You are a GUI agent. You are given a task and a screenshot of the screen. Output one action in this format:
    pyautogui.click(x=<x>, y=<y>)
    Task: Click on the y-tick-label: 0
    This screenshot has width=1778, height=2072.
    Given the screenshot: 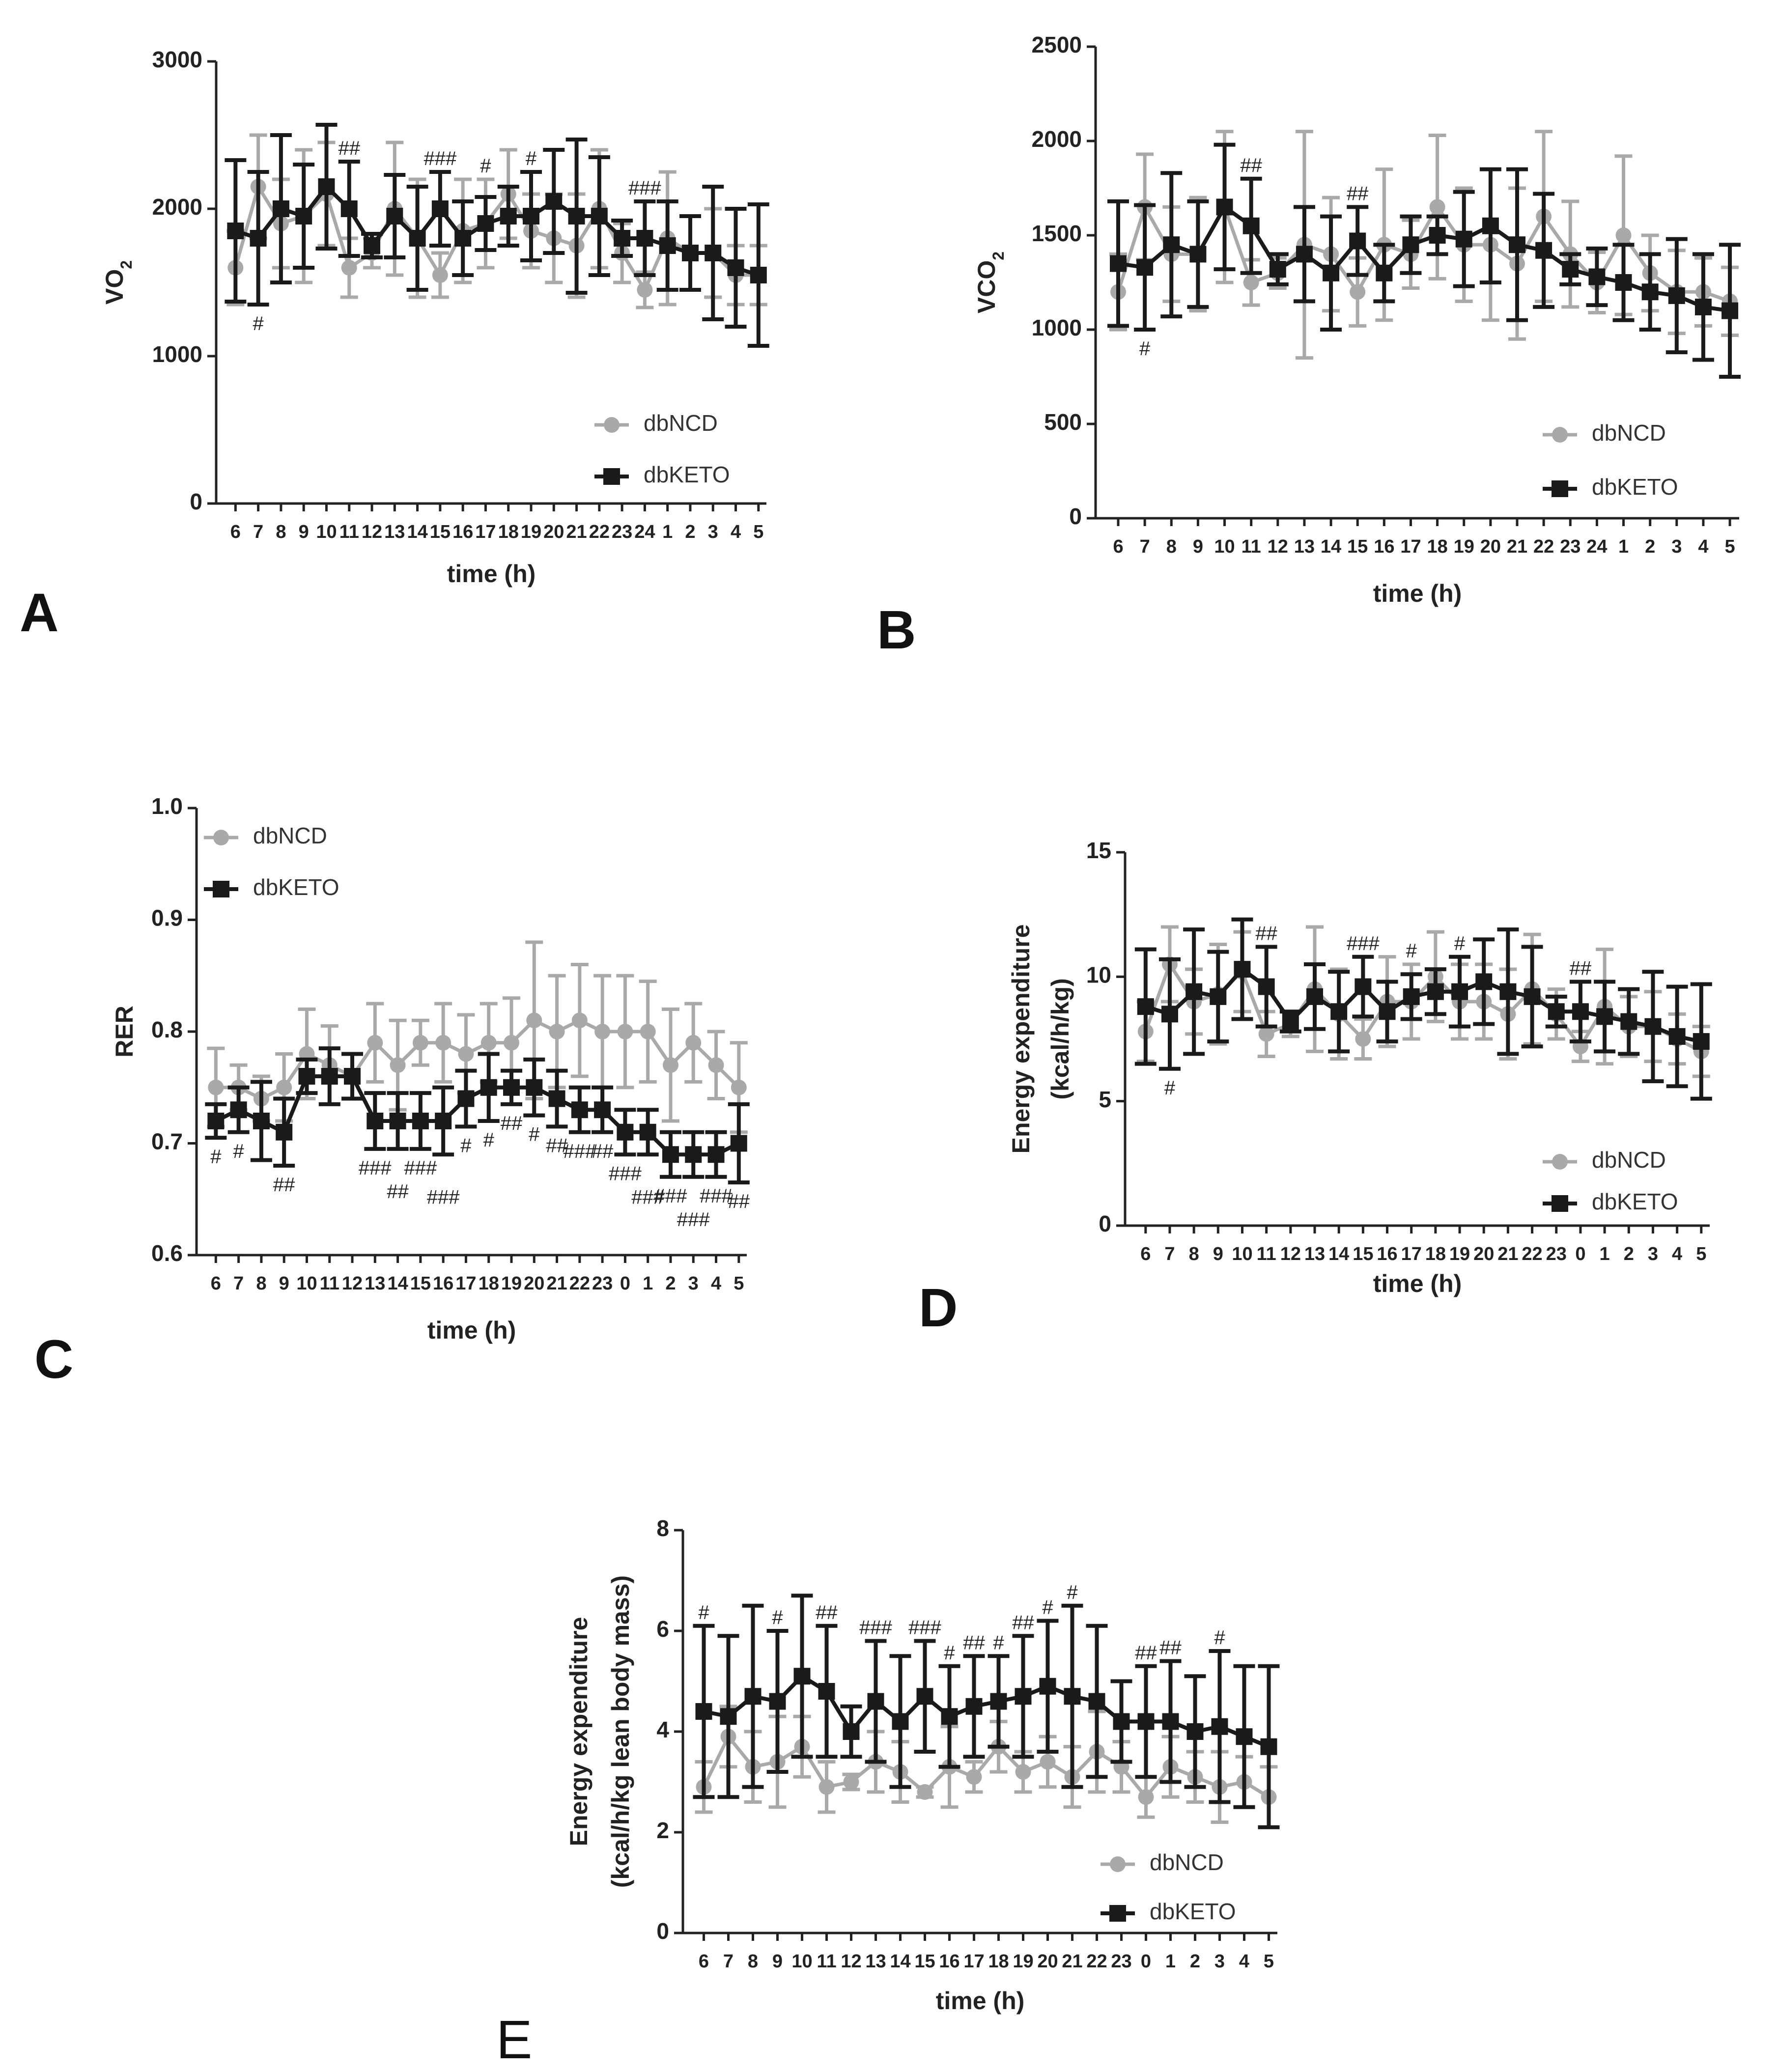 What is the action you would take?
    pyautogui.click(x=1105, y=1223)
    